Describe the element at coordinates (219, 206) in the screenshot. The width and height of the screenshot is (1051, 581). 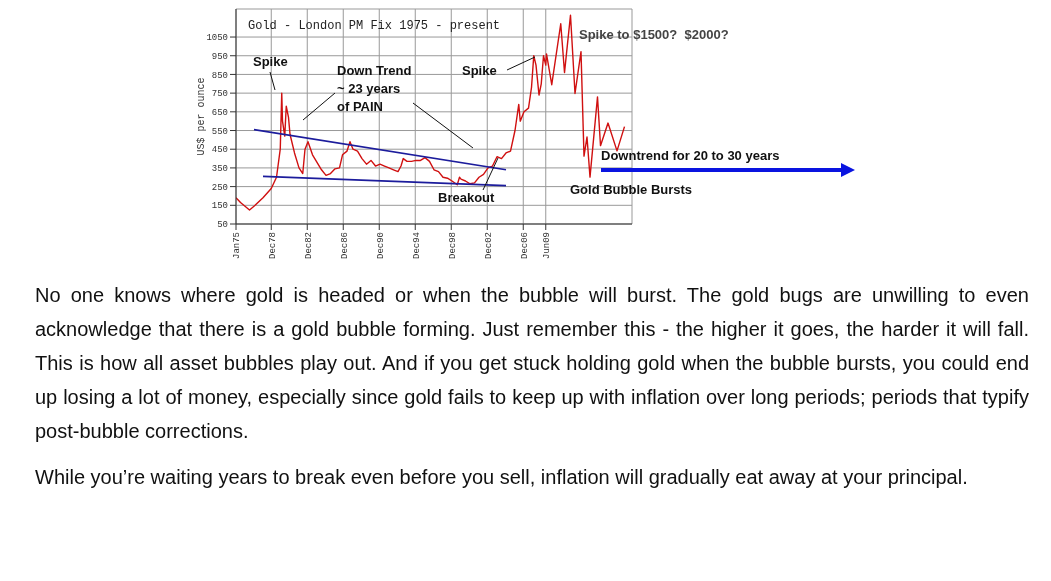
I see `y-tick-label: 150` at that location.